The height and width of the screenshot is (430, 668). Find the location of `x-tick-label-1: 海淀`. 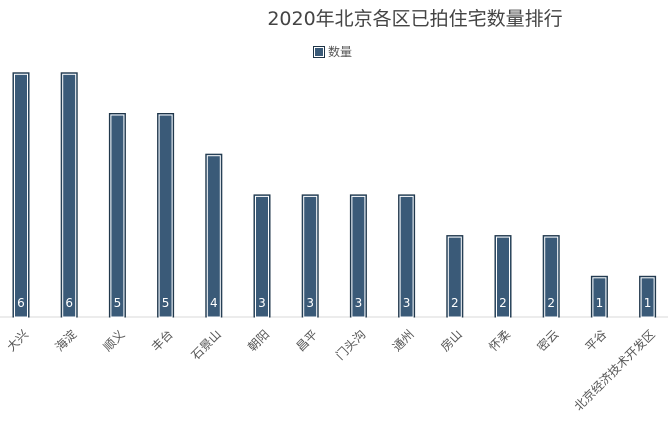

x-tick-label-1: 海淀 is located at coordinates (66, 341).